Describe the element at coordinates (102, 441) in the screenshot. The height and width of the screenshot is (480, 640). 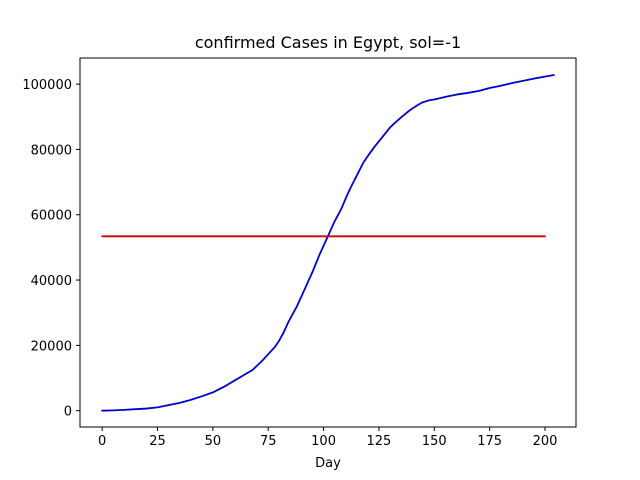
I see `x-tick-label: 0` at that location.